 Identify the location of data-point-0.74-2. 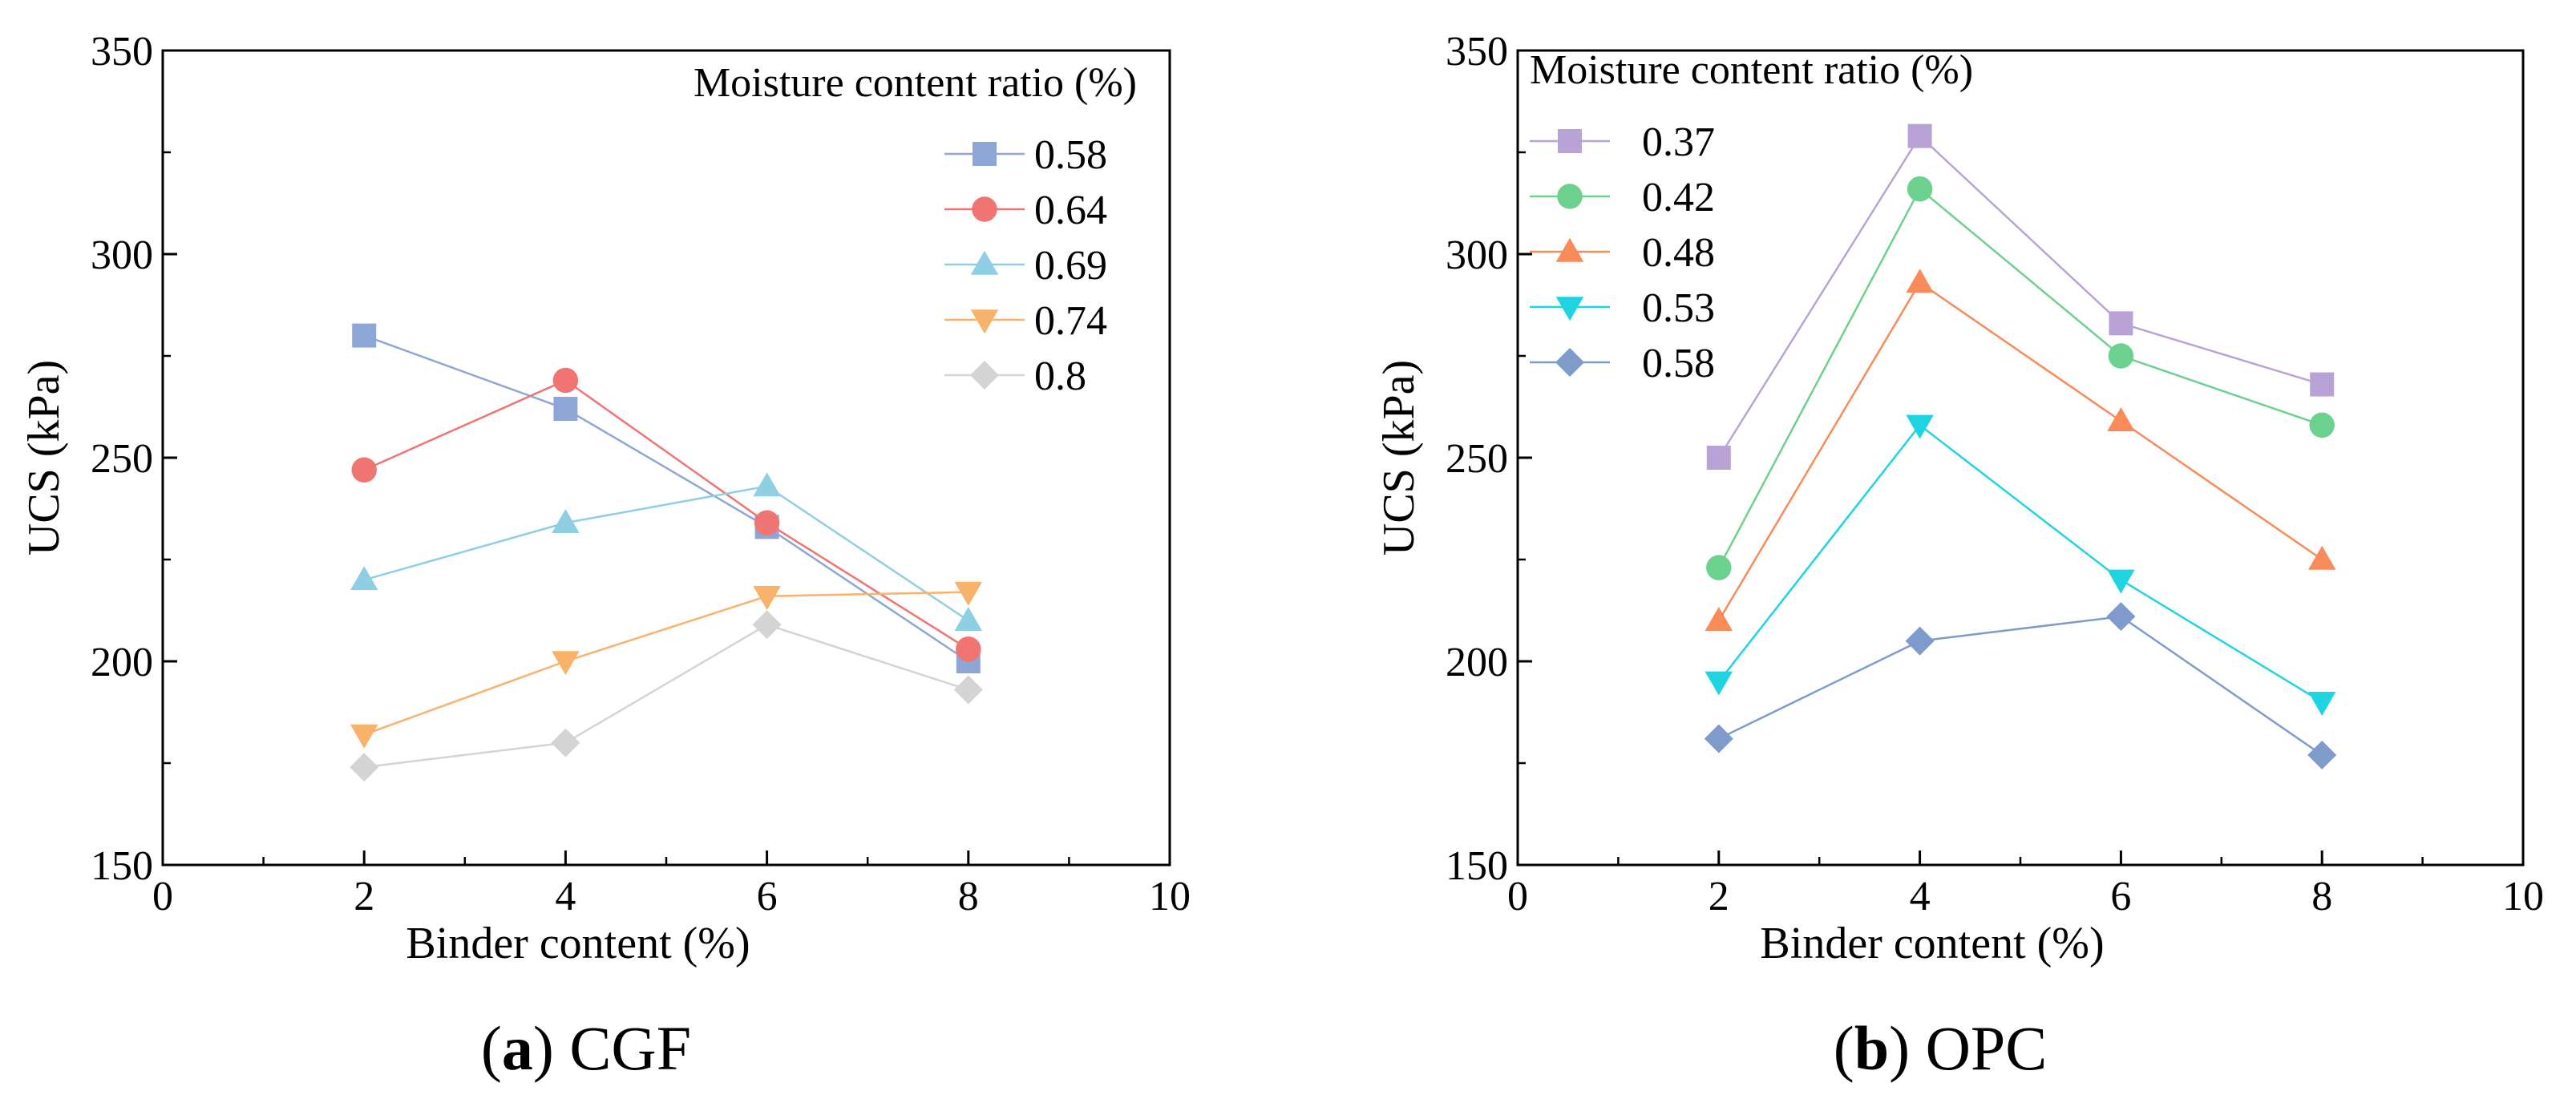
(364, 737).